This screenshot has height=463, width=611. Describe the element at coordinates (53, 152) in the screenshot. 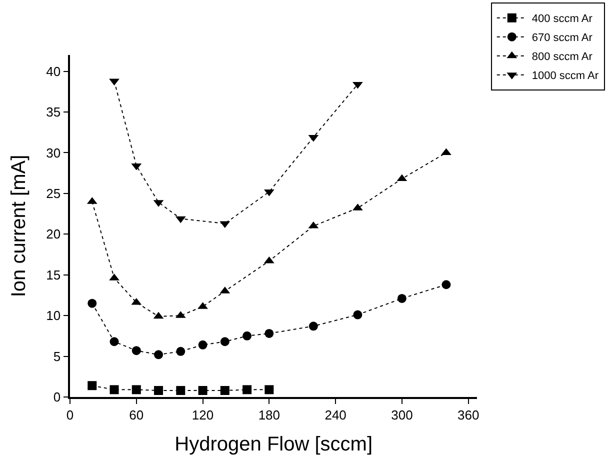

I see `y-tick-label: 30` at that location.